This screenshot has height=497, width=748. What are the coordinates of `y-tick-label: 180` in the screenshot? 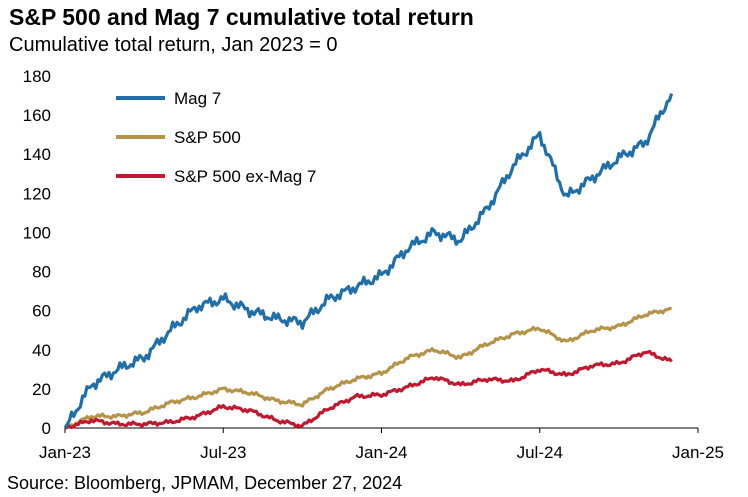 It's located at (37, 76).